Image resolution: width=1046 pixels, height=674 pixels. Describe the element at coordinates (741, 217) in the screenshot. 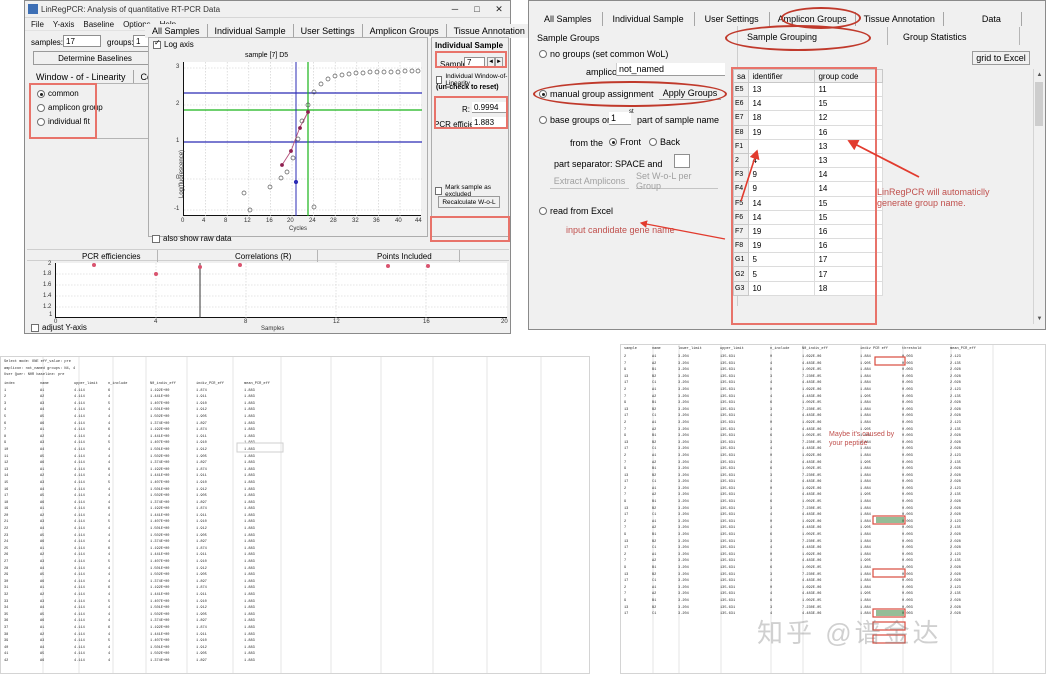

I see `row-header: F6` at that location.